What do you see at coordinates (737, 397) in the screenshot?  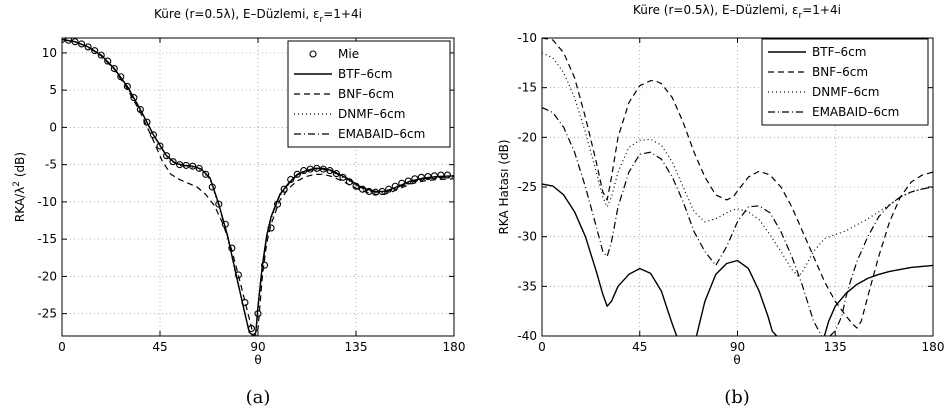 I see `chart-b-caption: (b)` at bounding box center [737, 397].